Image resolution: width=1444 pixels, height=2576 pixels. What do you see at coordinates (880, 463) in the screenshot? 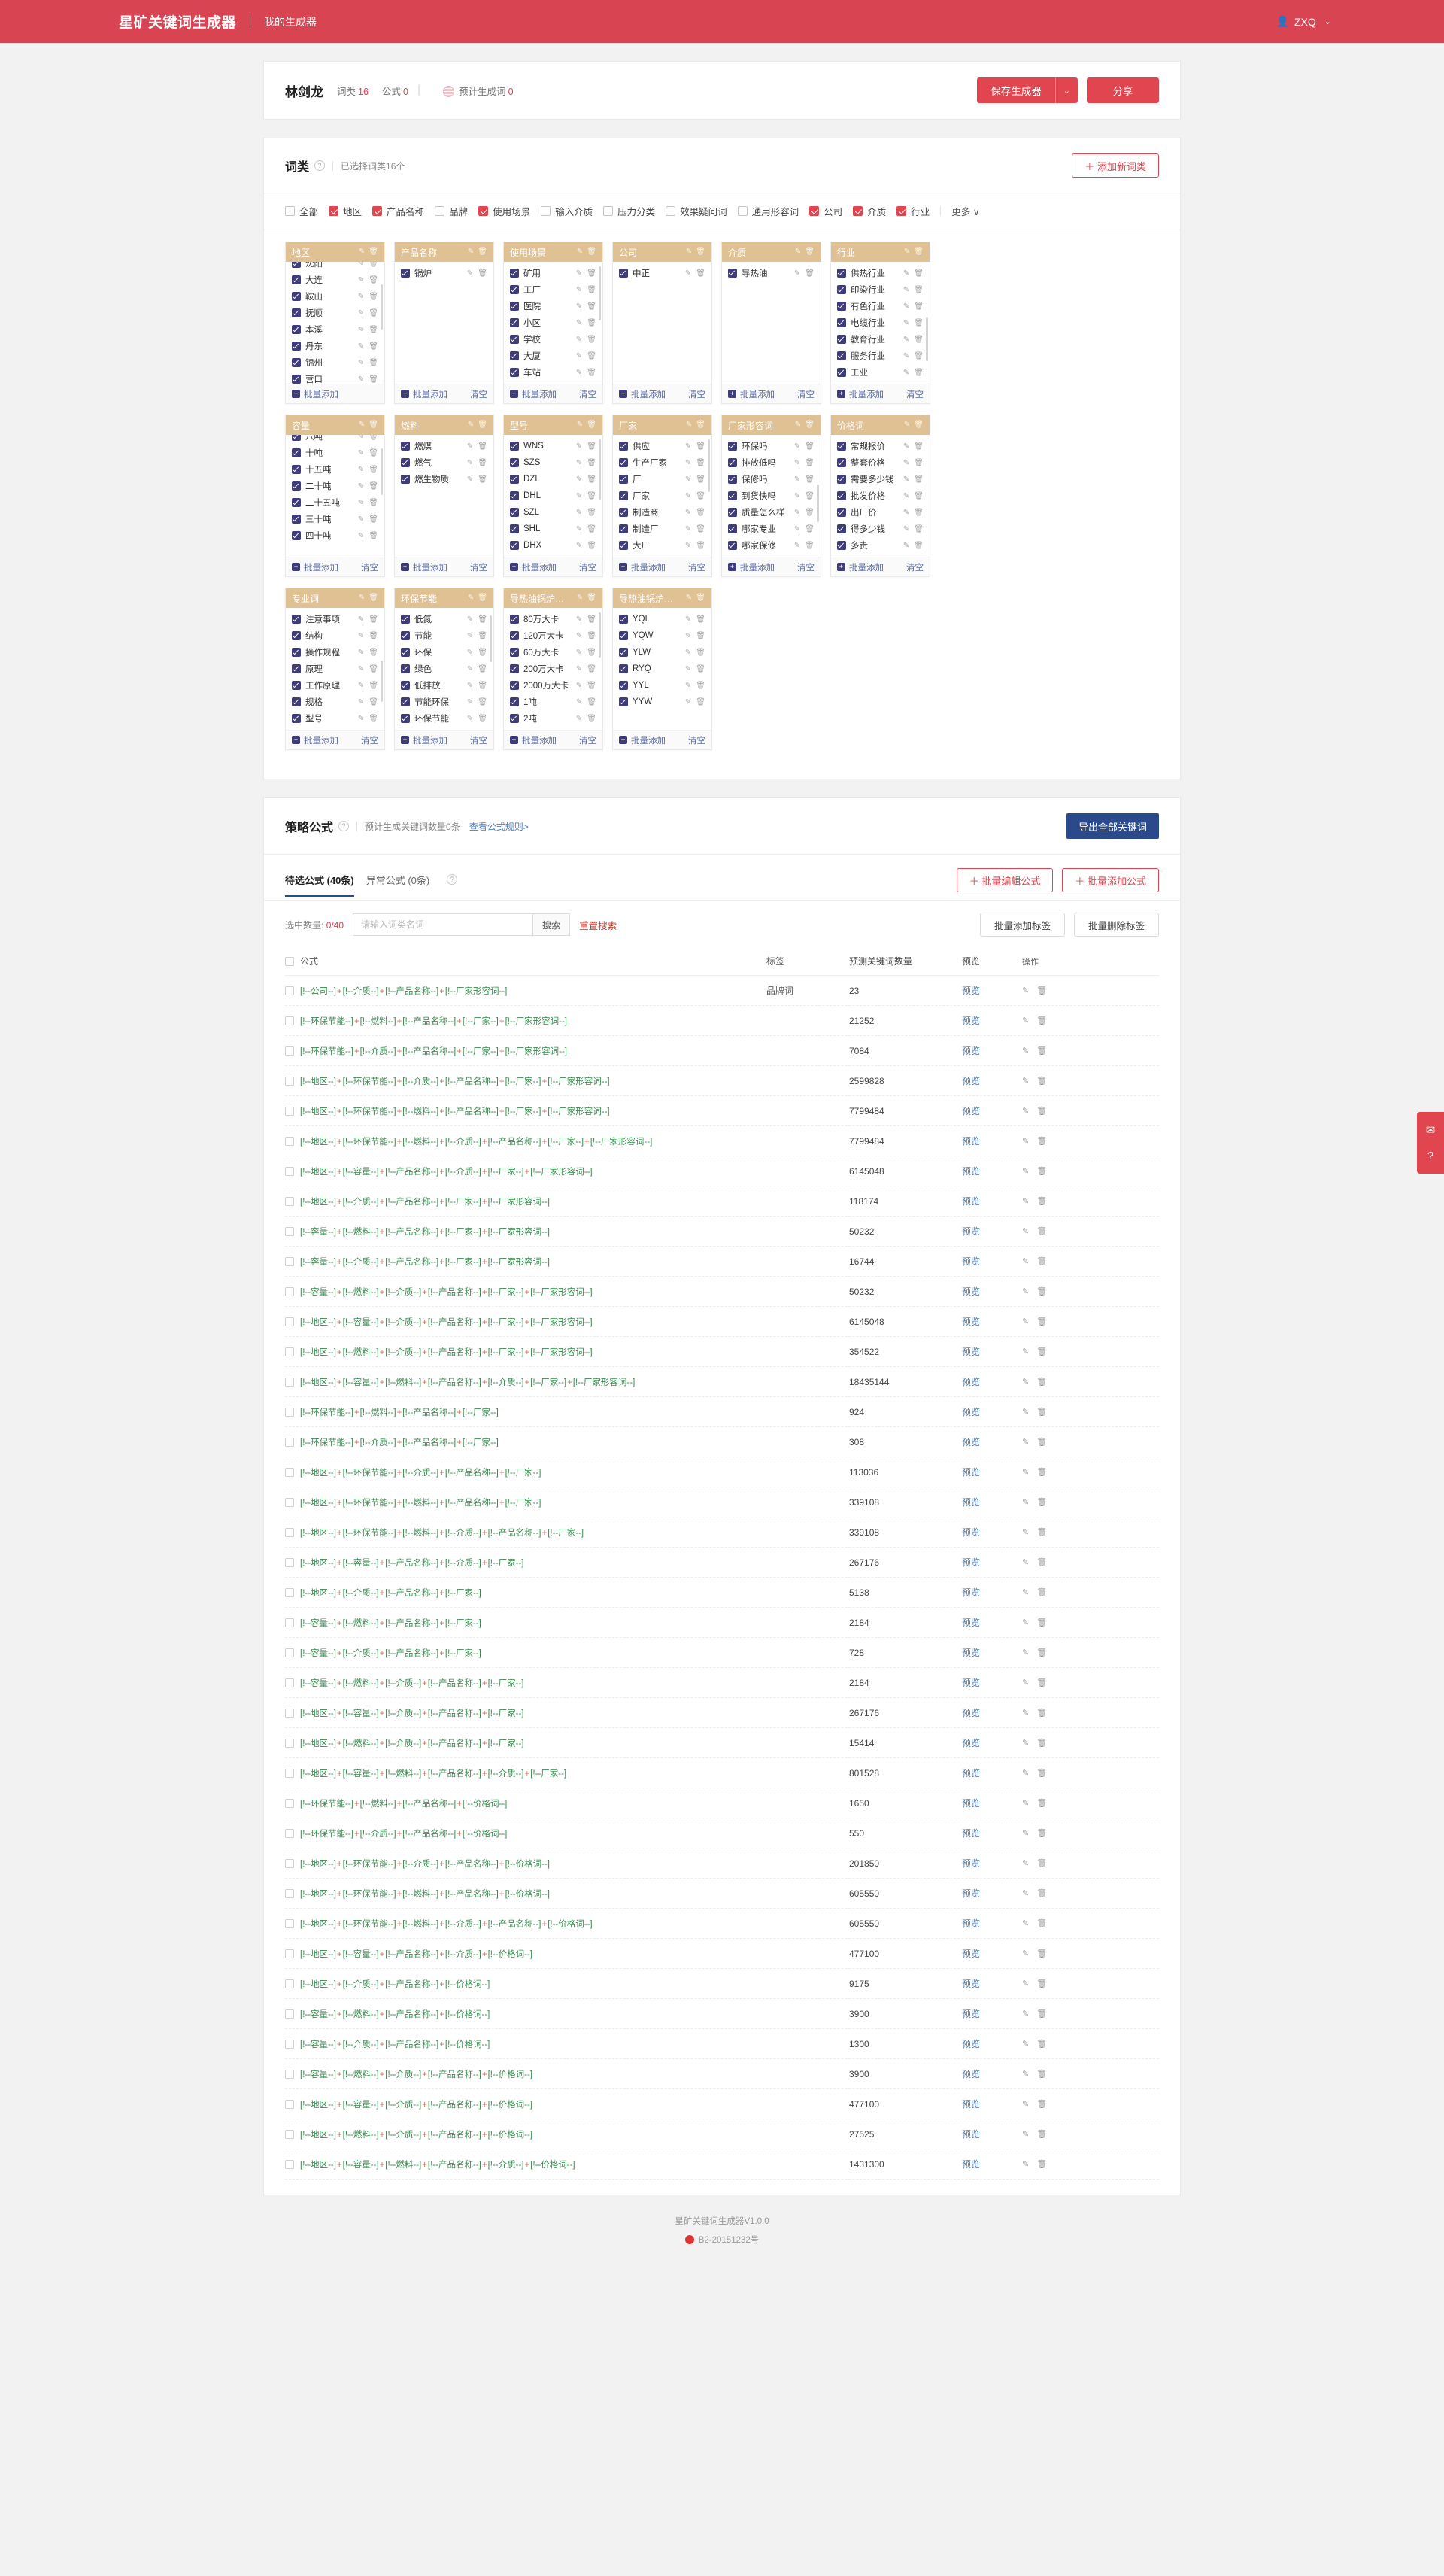
I see `wordclass-item: 整套价格 ✎ 🗑` at bounding box center [880, 463].